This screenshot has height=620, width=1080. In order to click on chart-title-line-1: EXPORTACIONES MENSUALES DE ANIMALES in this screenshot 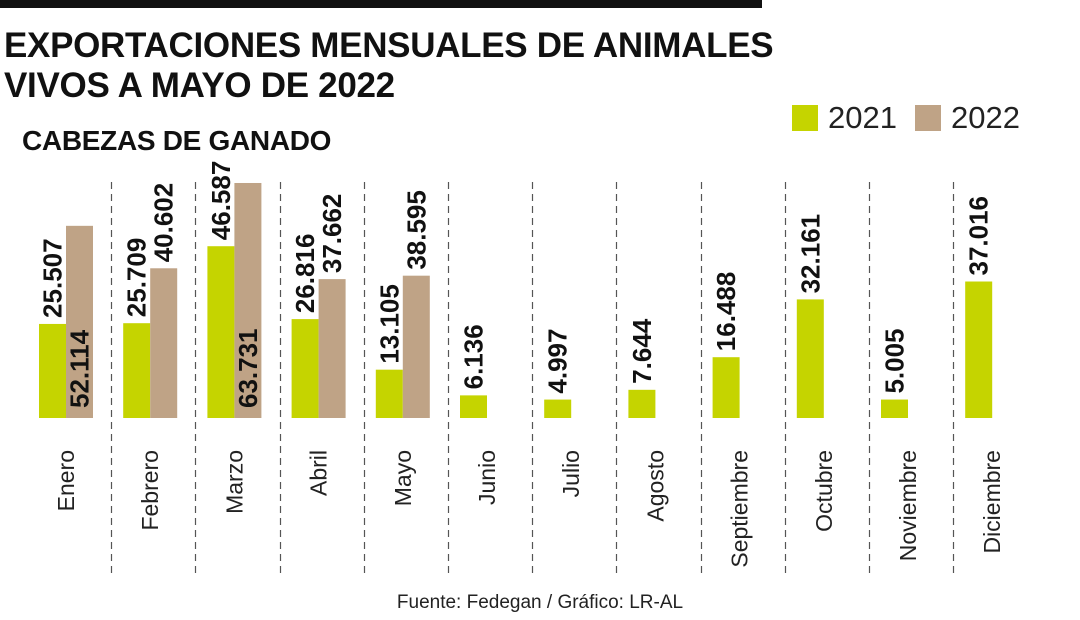, I will do `click(389, 45)`.